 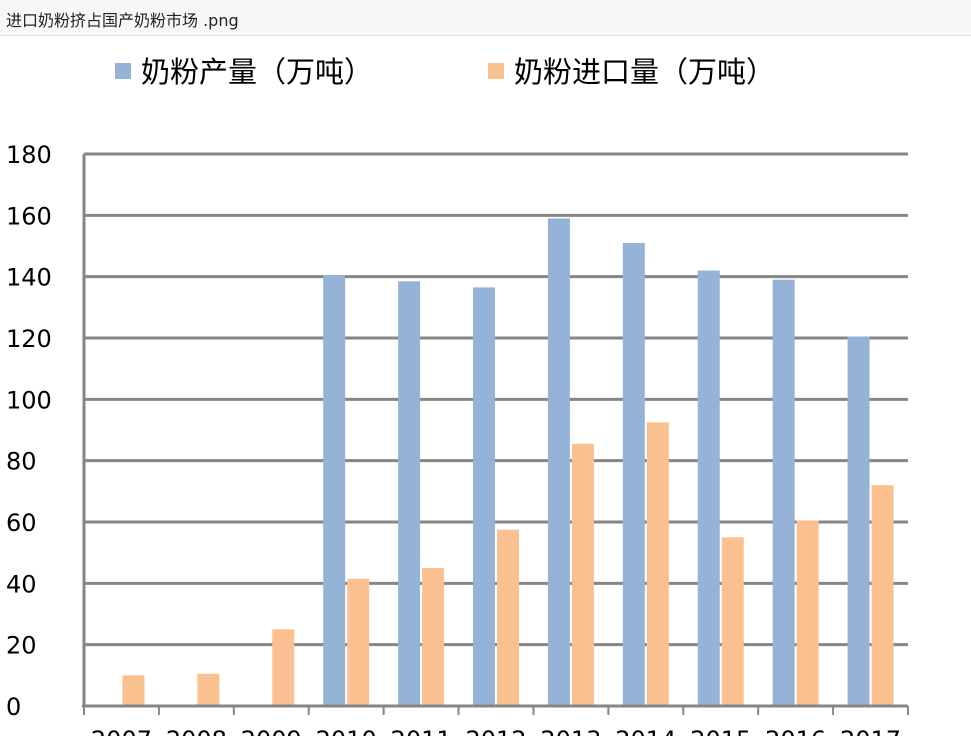 I want to click on chart-legend: 奶粉产量（万吨） 奶粉进口量（万吨）, so click(x=445, y=72).